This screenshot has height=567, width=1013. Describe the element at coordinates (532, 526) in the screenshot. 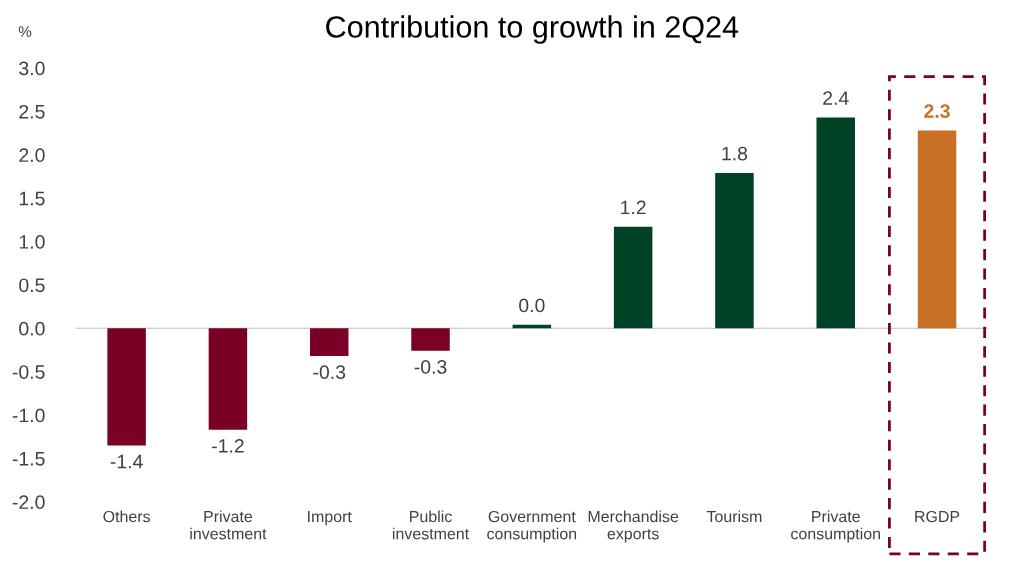

I see `x-tick-label: Government consumption` at that location.